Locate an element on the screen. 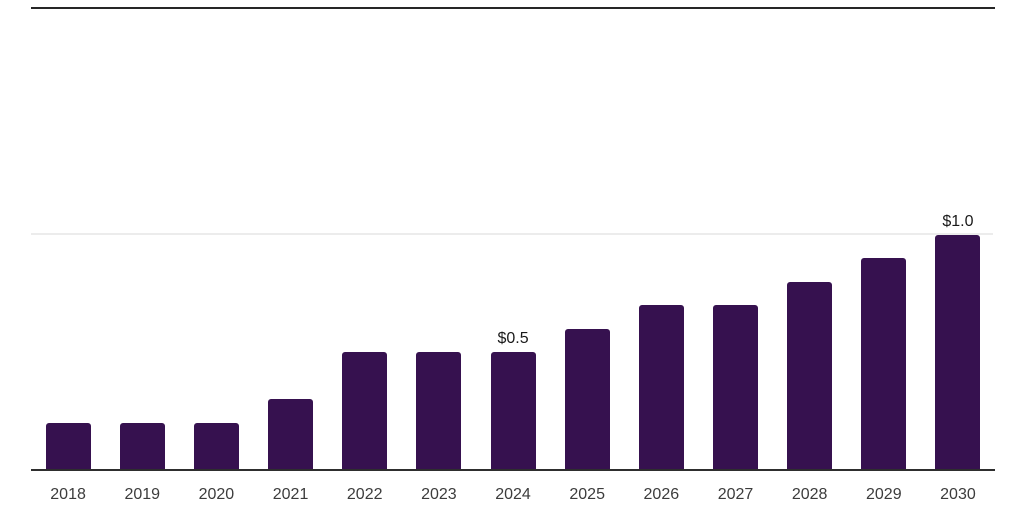 This screenshot has height=512, width=1024. bar-2022 is located at coordinates (365, 411).